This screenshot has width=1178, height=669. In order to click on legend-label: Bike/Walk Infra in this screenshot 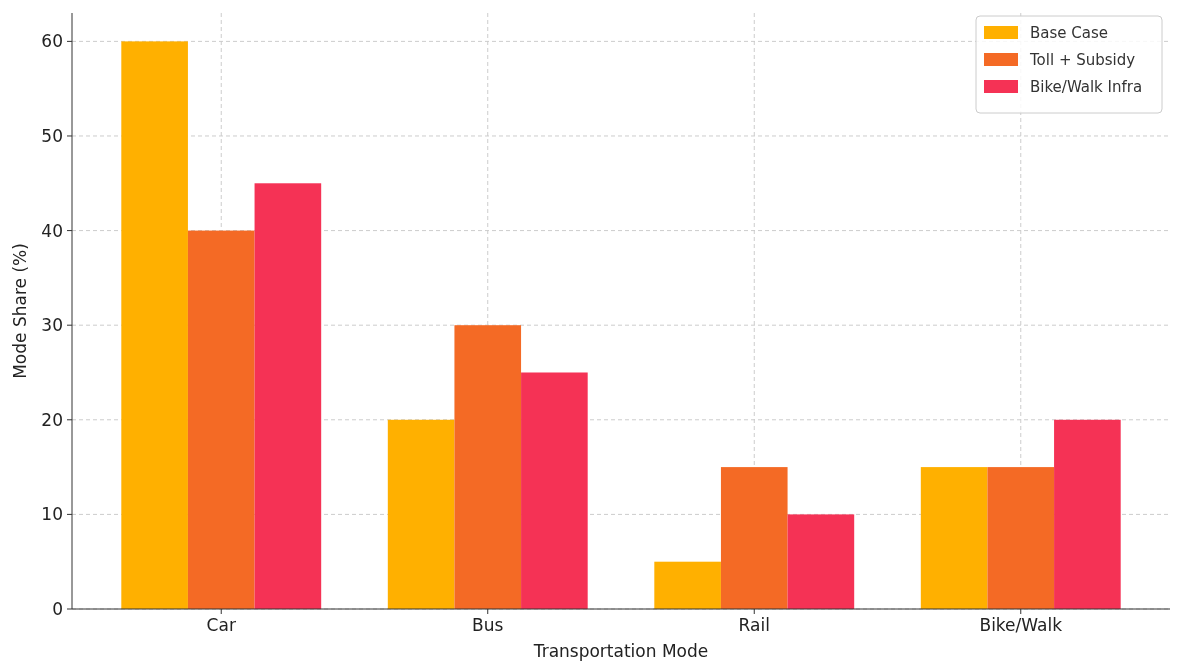, I will do `click(1086, 87)`.